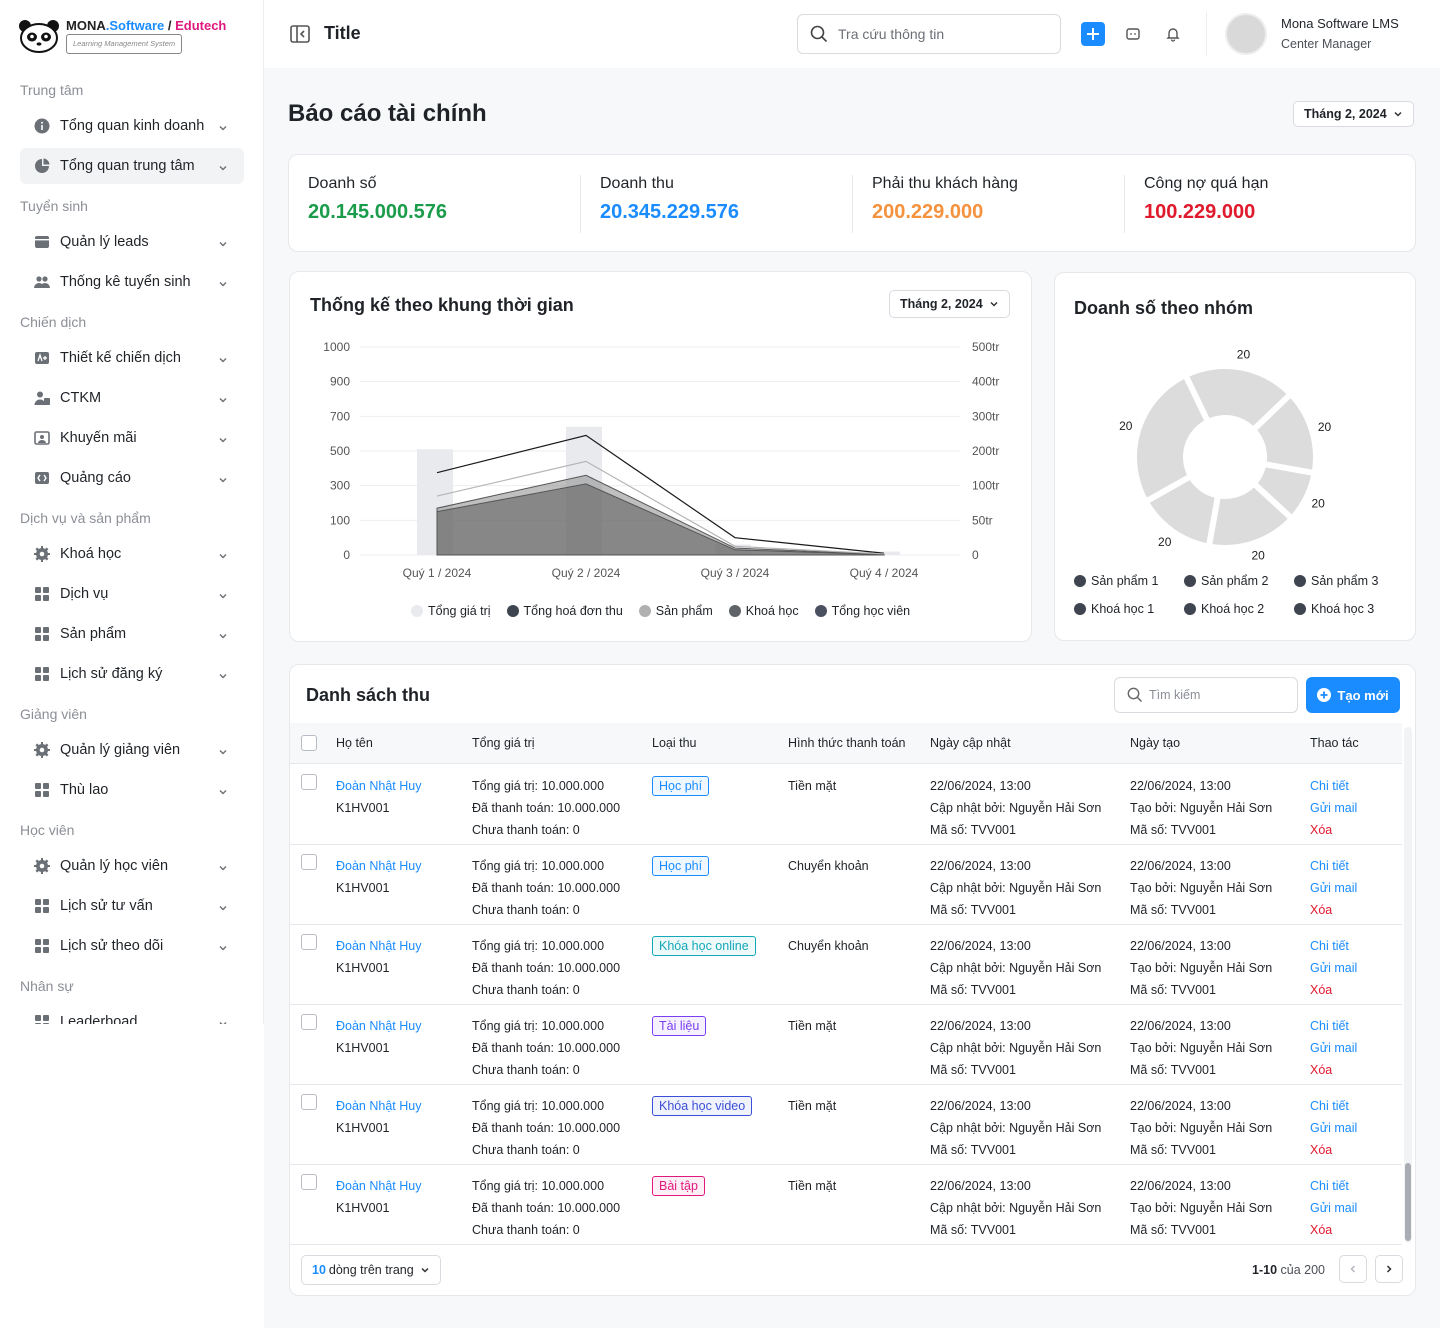 Image resolution: width=1440 pixels, height=1328 pixels. Describe the element at coordinates (1133, 34) in the screenshot. I see `chat-button` at that location.